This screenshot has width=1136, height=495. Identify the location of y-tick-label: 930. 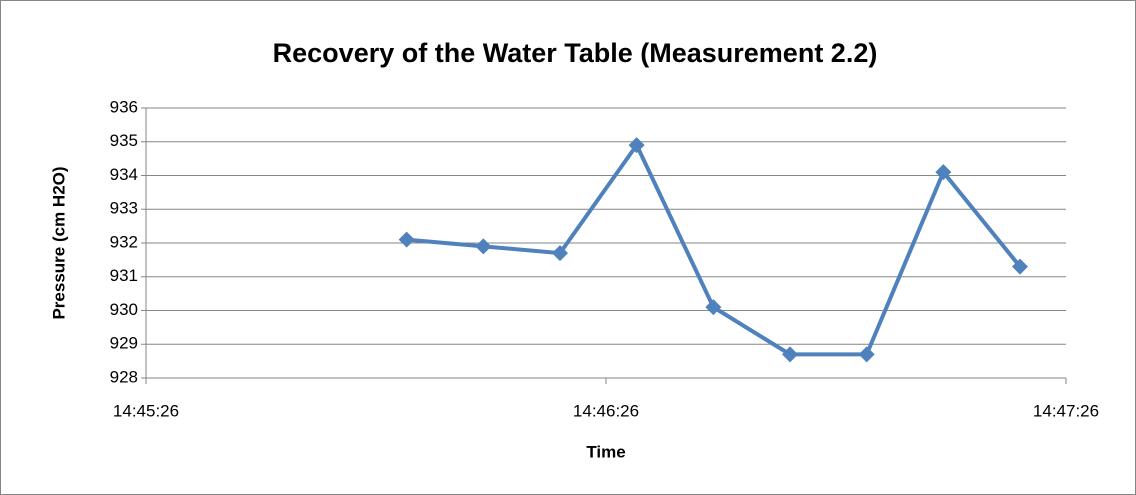
(124, 309).